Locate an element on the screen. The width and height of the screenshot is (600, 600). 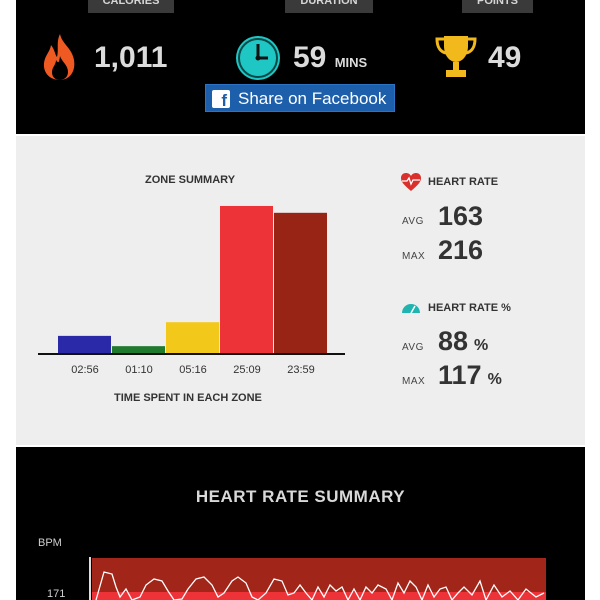
clock-icon is located at coordinates (258, 58).